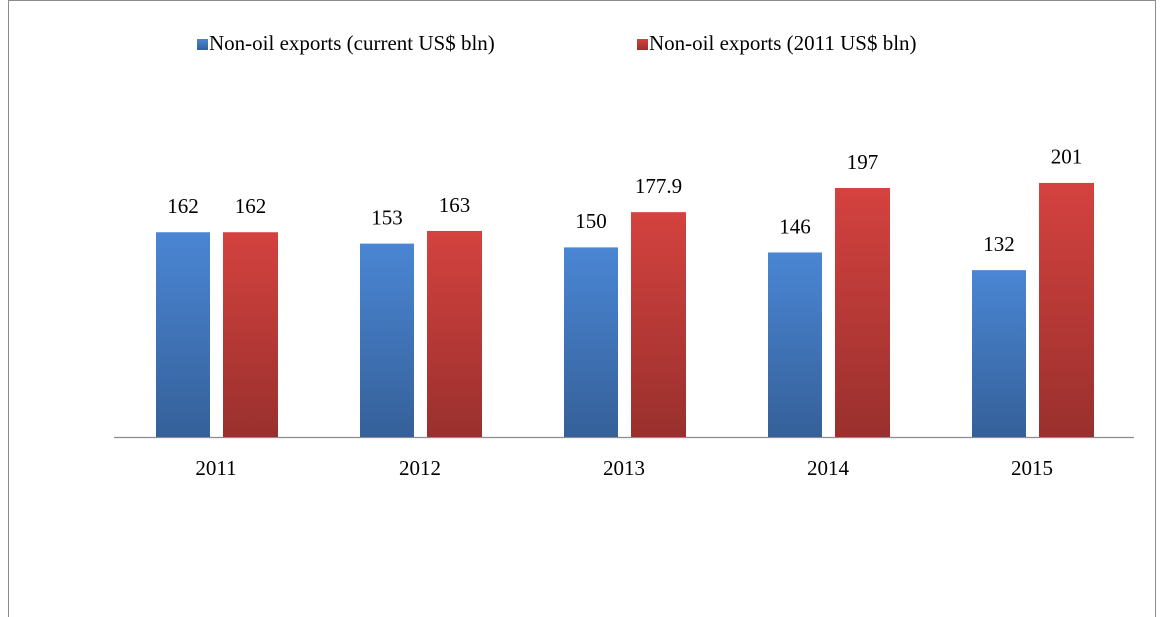 The width and height of the screenshot is (1164, 617). Describe the element at coordinates (215, 468) in the screenshot. I see `x-tick-label: 2011` at that location.